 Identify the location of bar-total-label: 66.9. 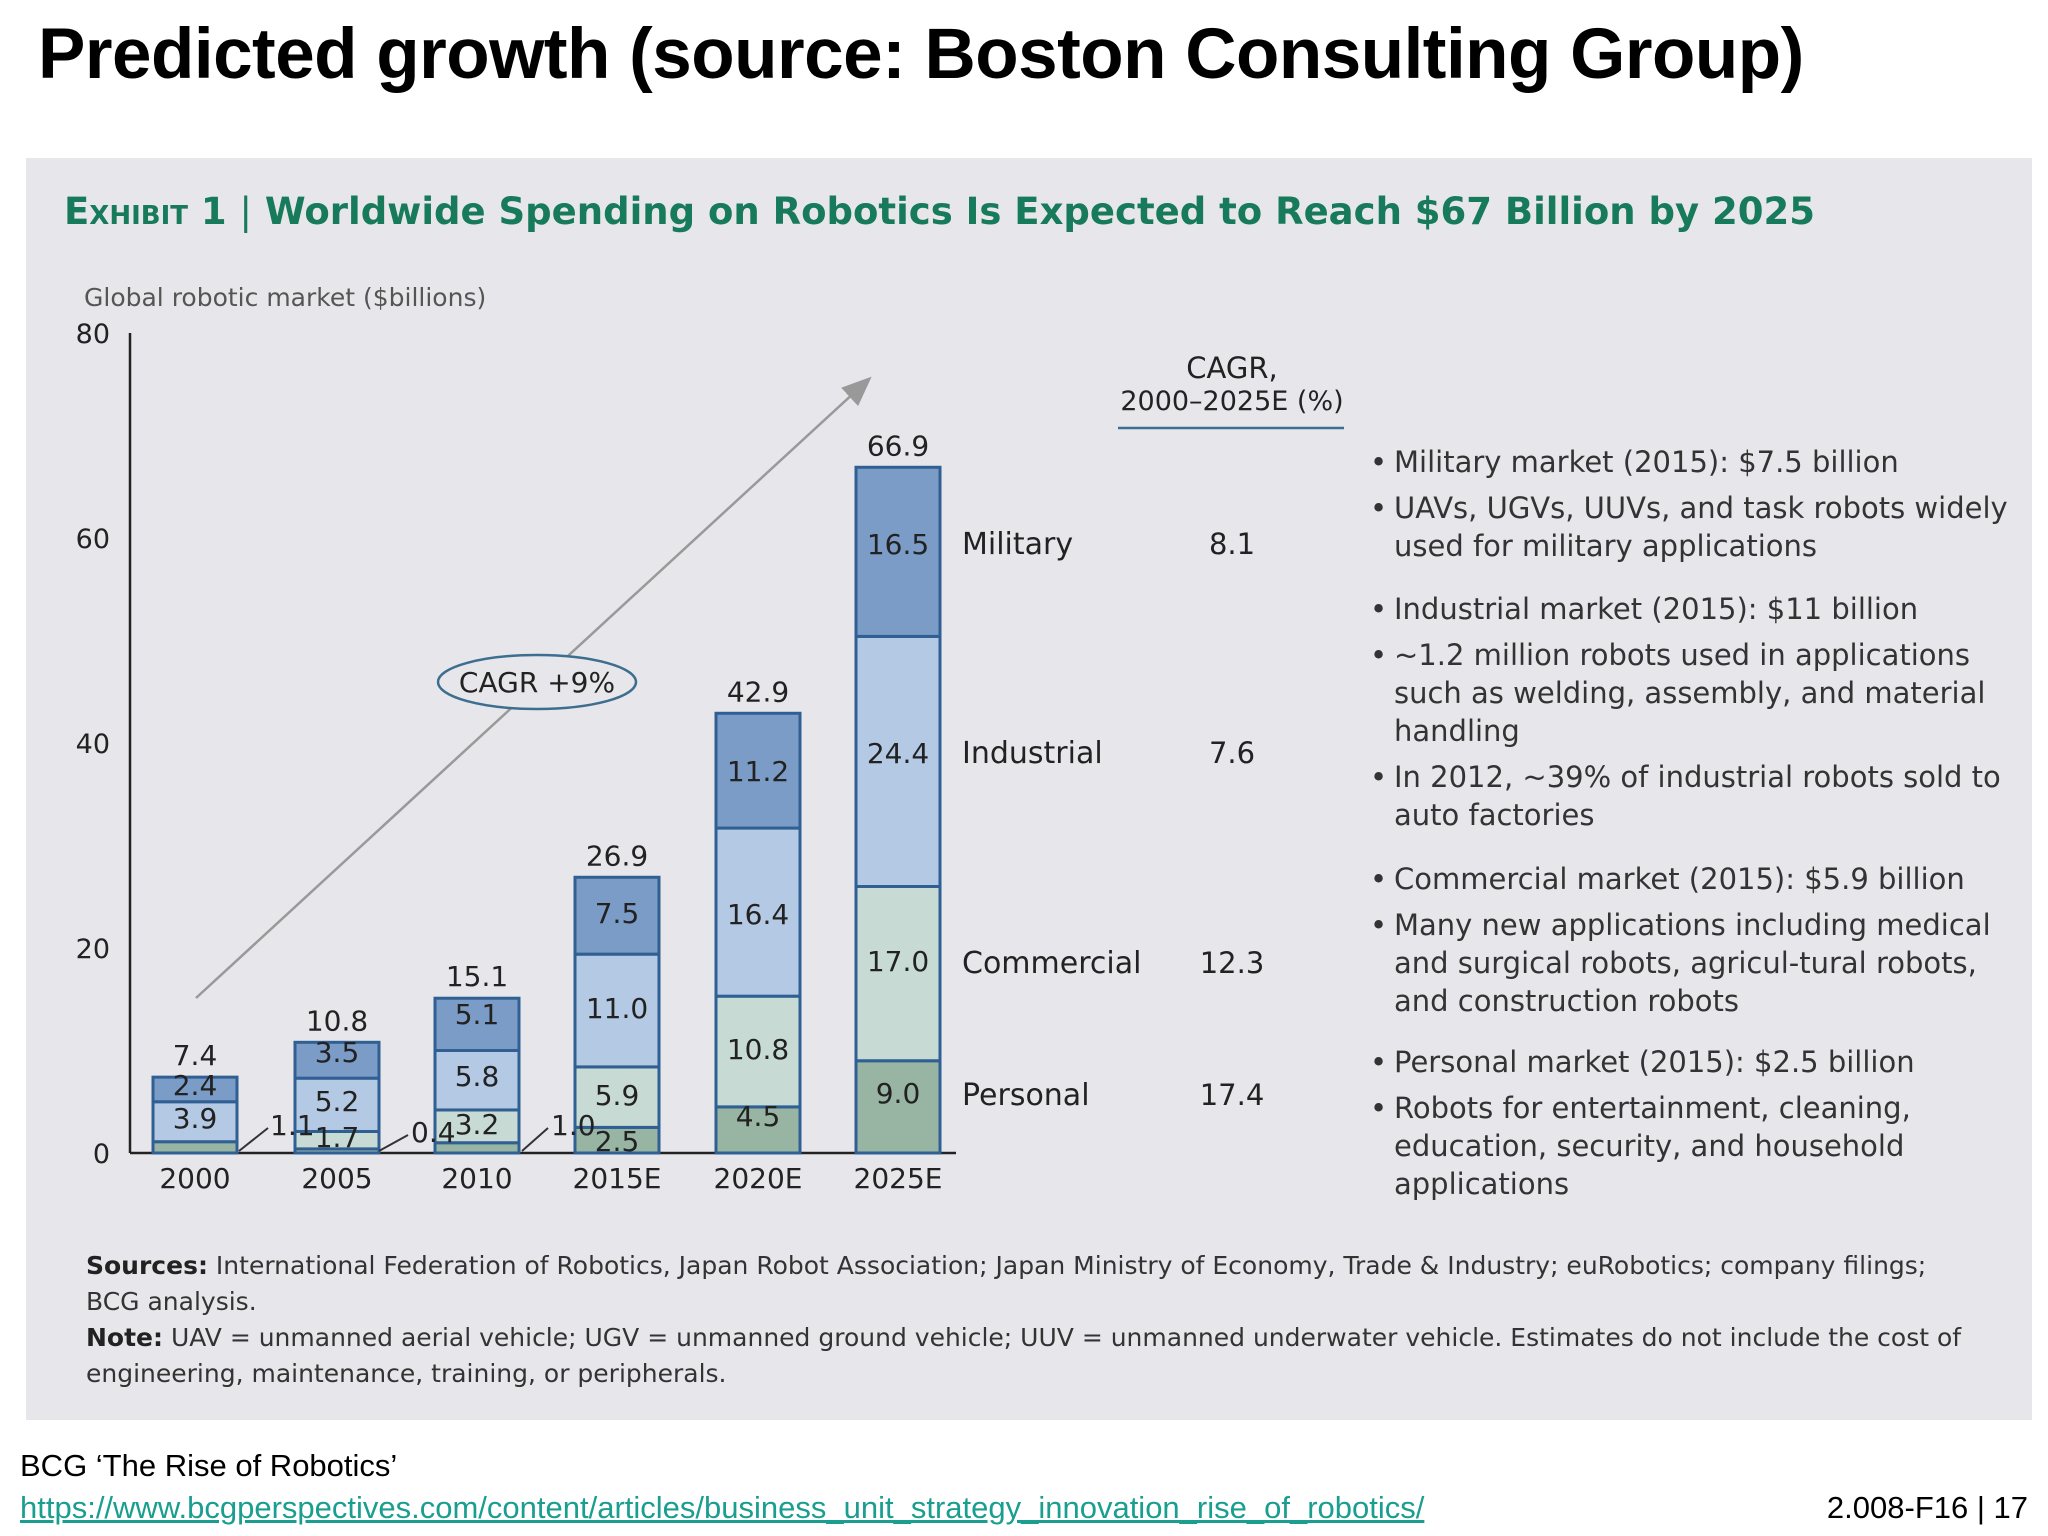
(898, 445).